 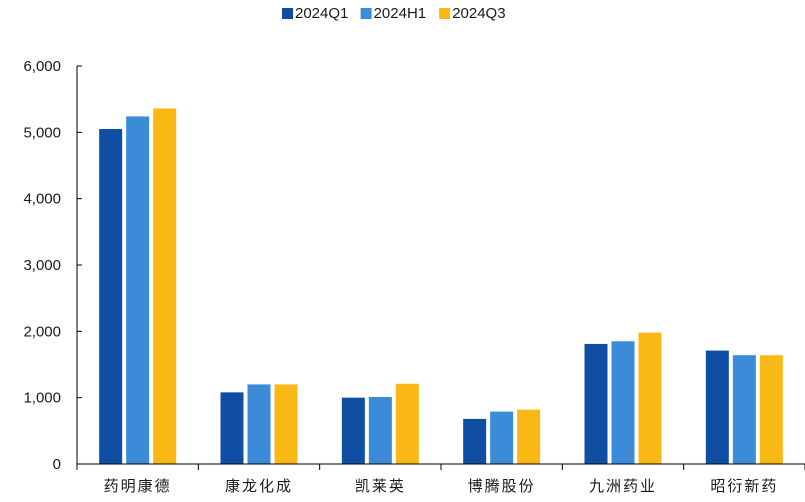 I want to click on legend-label-2024q3: 2024Q3, so click(x=478, y=13).